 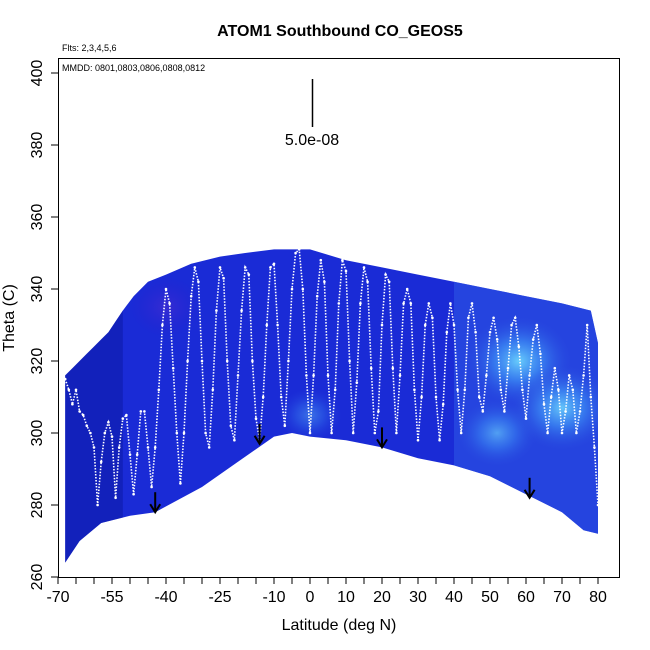 I want to click on y-tick-label: 280, so click(x=37, y=505).